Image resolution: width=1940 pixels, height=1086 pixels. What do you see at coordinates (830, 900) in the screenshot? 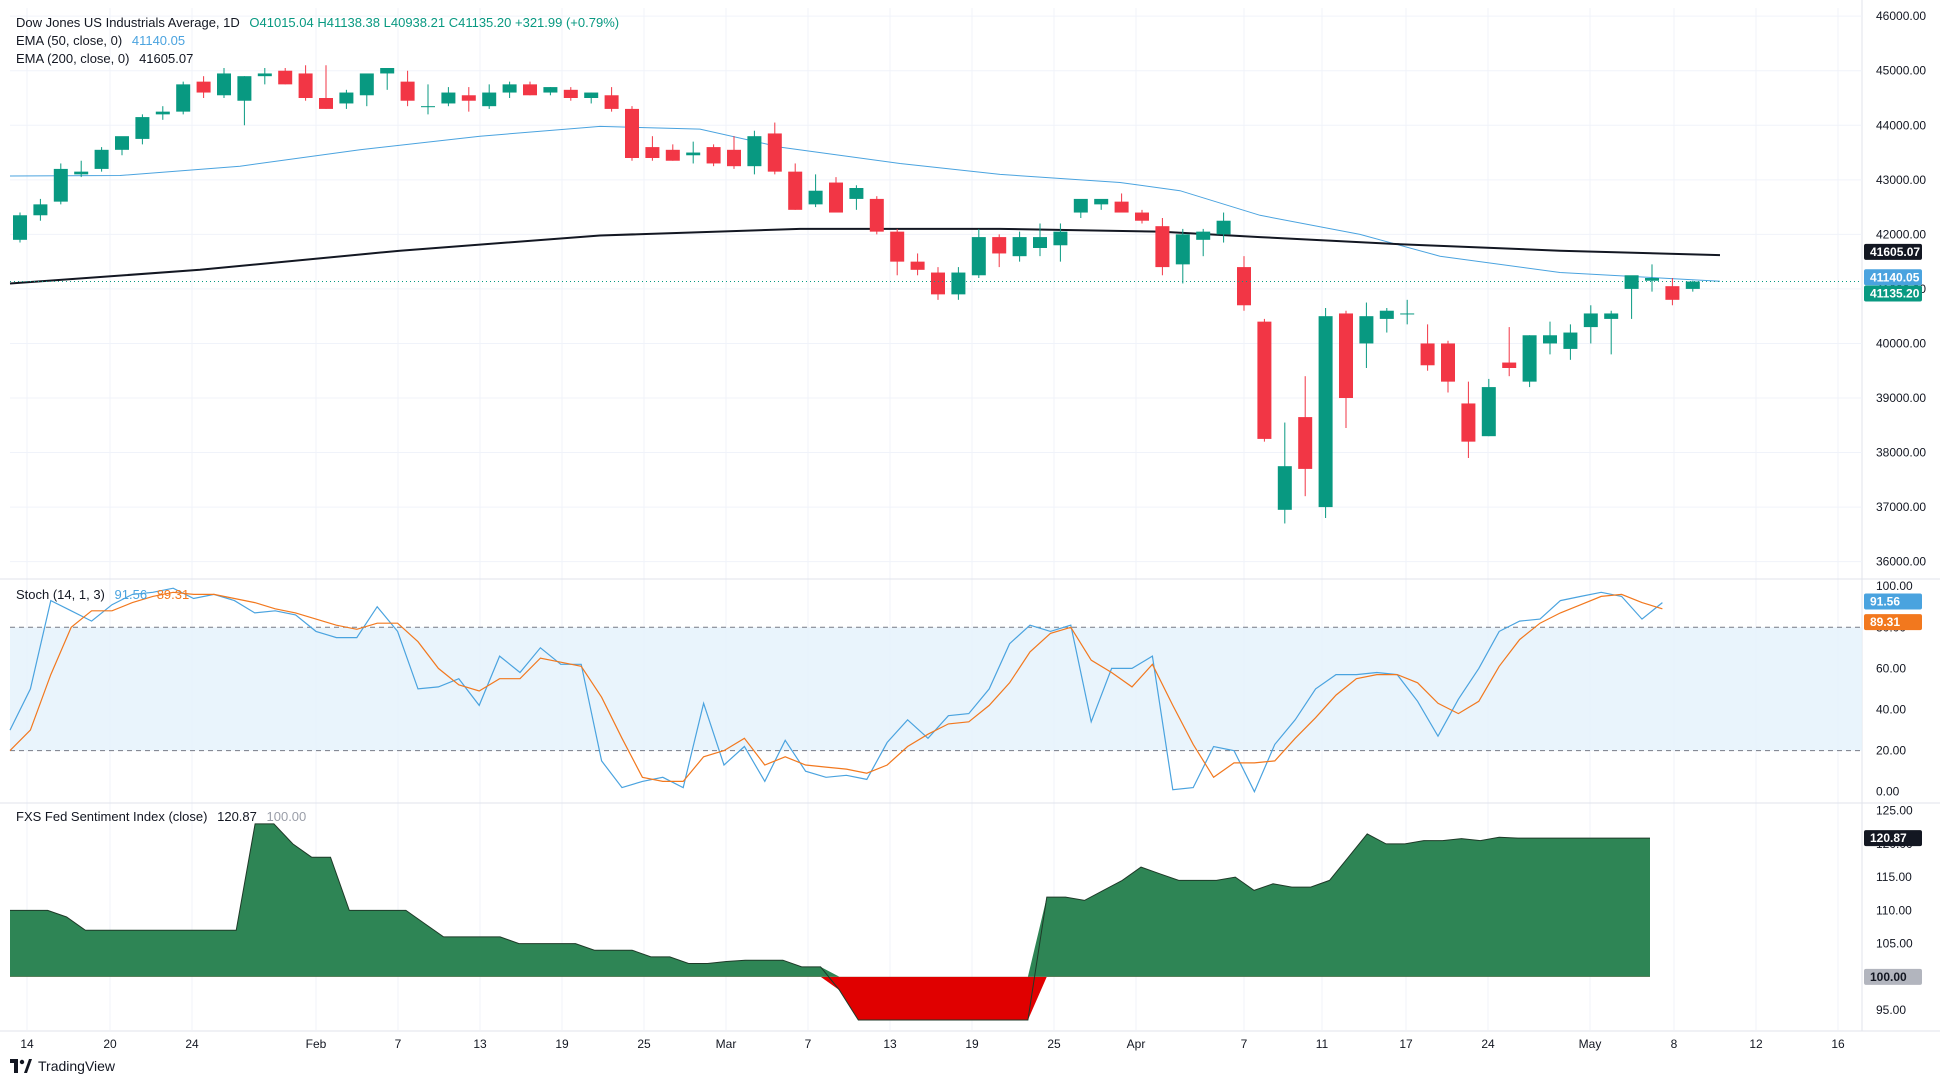
I see `fed-positive-area` at bounding box center [830, 900].